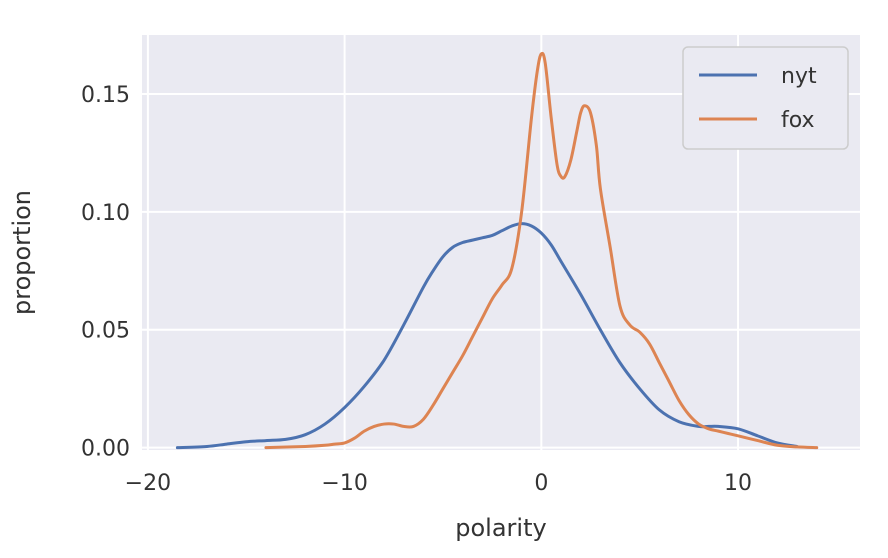  Describe the element at coordinates (541, 483) in the screenshot. I see `x-tick-label: 0` at that location.